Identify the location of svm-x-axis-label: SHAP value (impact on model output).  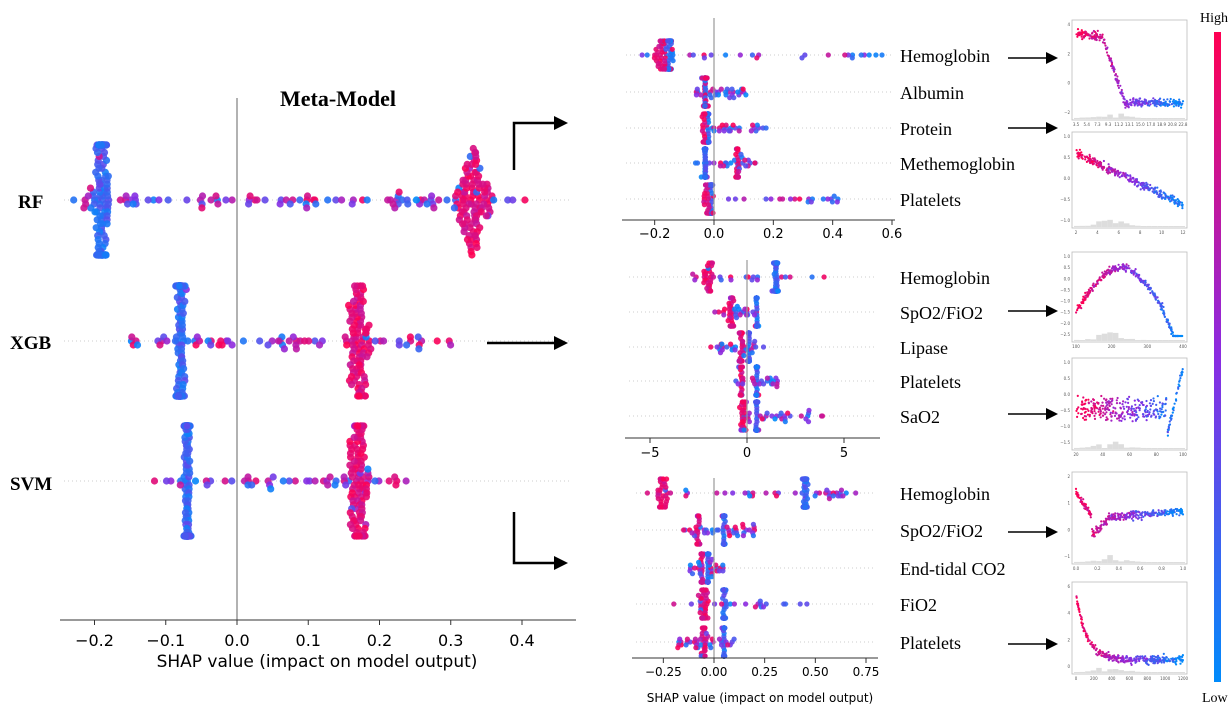
(760, 698).